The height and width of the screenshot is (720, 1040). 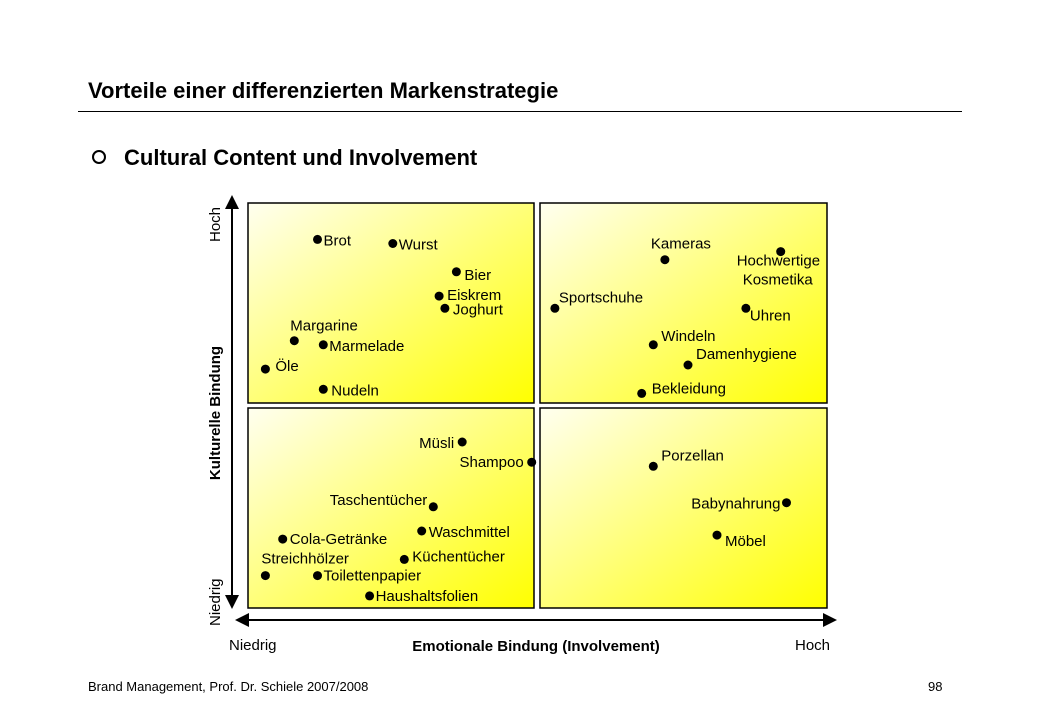 What do you see at coordinates (520, 111) in the screenshot?
I see `title-divider` at bounding box center [520, 111].